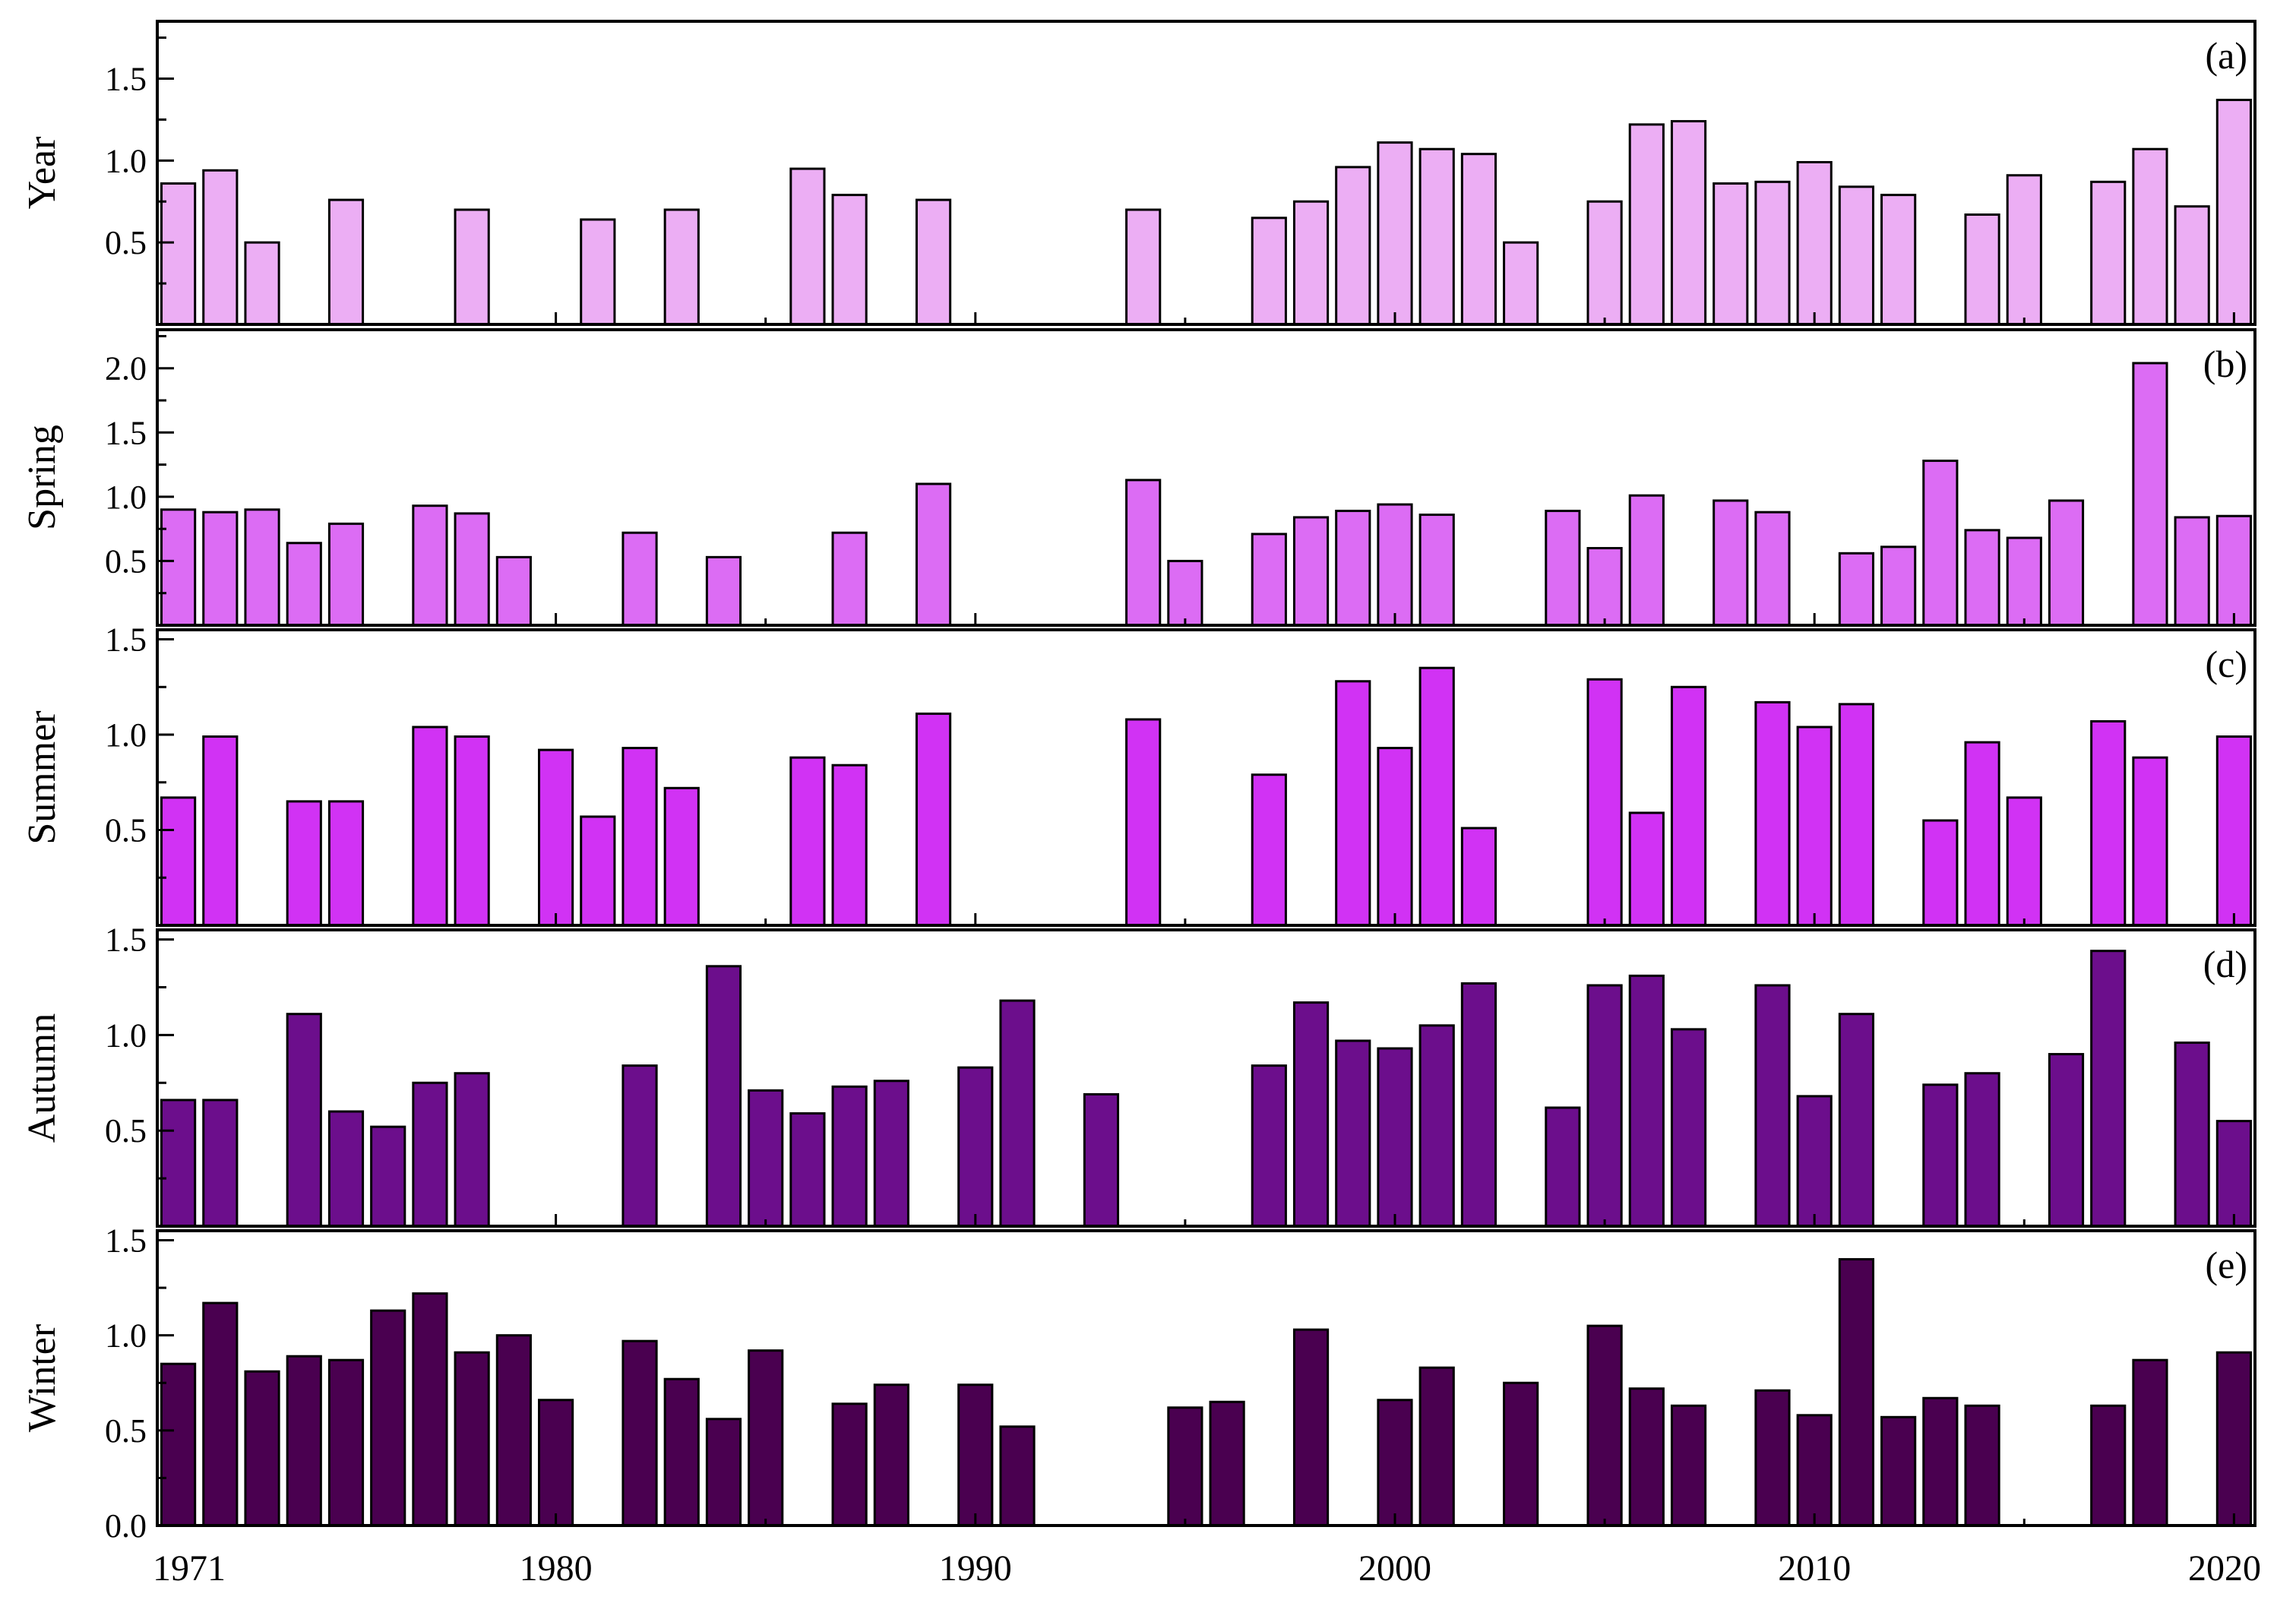 The image size is (2296, 1603). Describe the element at coordinates (472, 267) in the screenshot. I see `bar-a-1978` at that location.